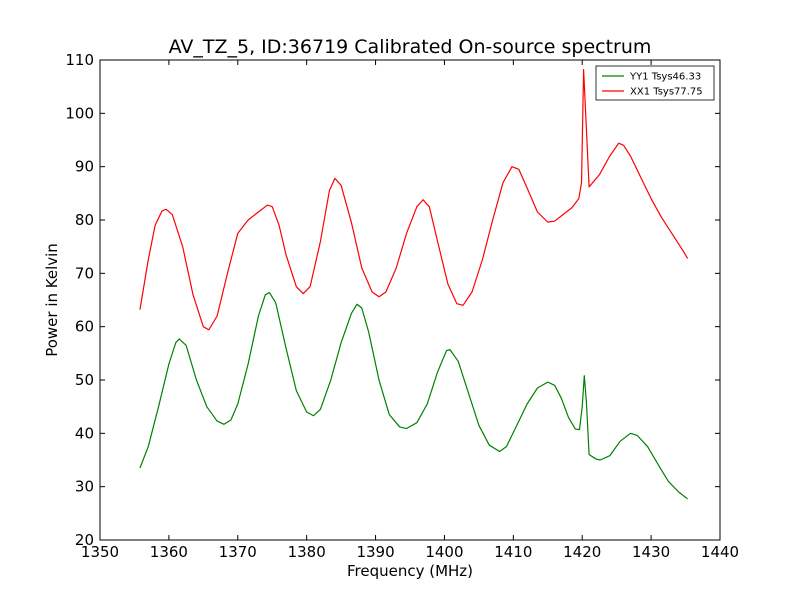 The image size is (800, 600). I want to click on y-tick-label: 70, so click(84, 273).